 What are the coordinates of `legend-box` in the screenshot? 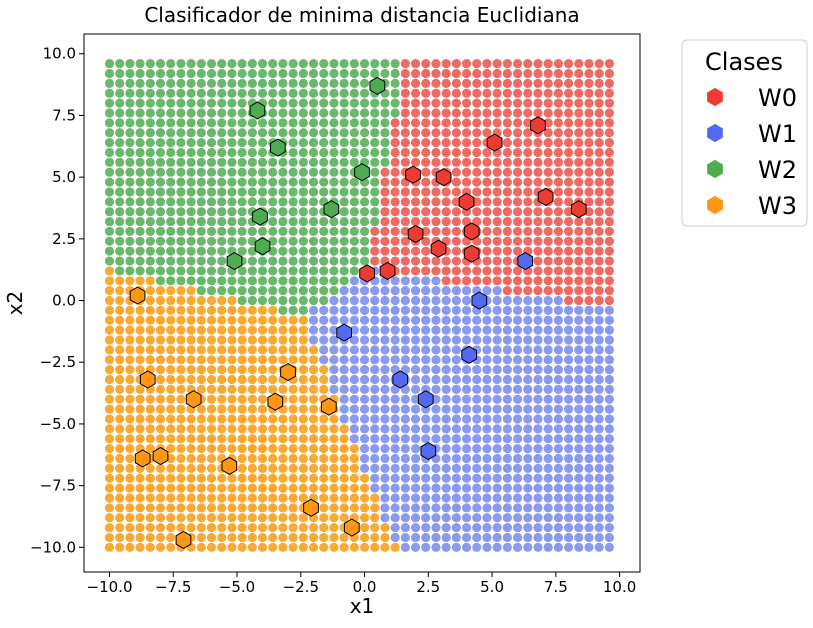 It's located at (744, 133).